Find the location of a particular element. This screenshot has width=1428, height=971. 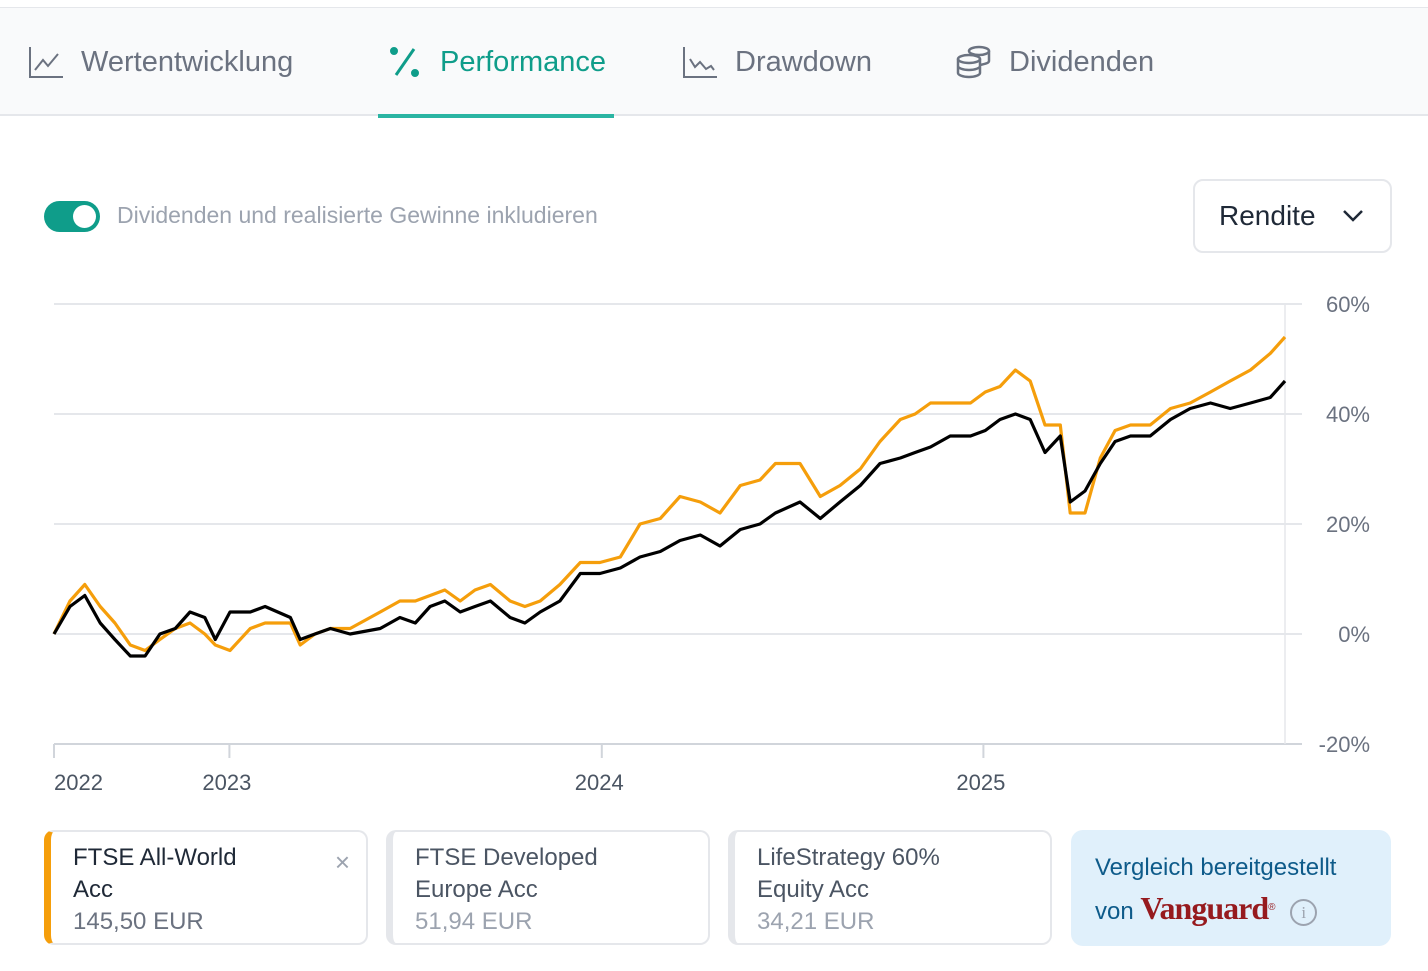

top-border is located at coordinates (714, 4).